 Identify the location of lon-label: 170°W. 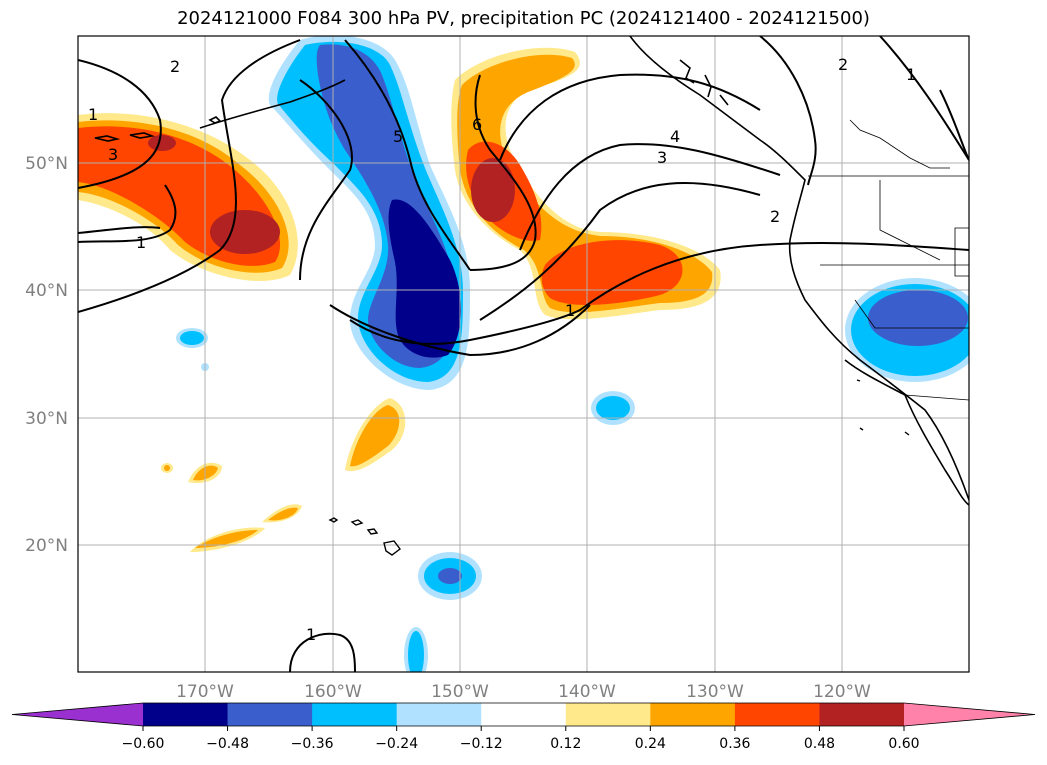
(205, 692).